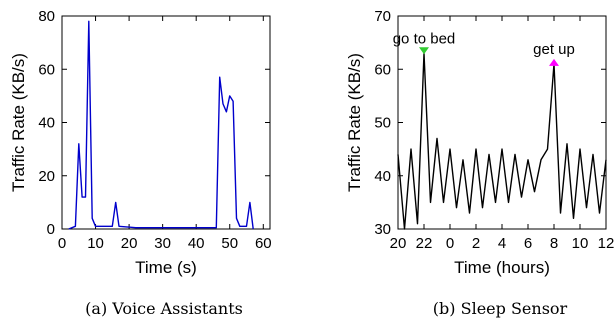  Describe the element at coordinates (424, 51) in the screenshot. I see `bed-marker-icon` at that location.